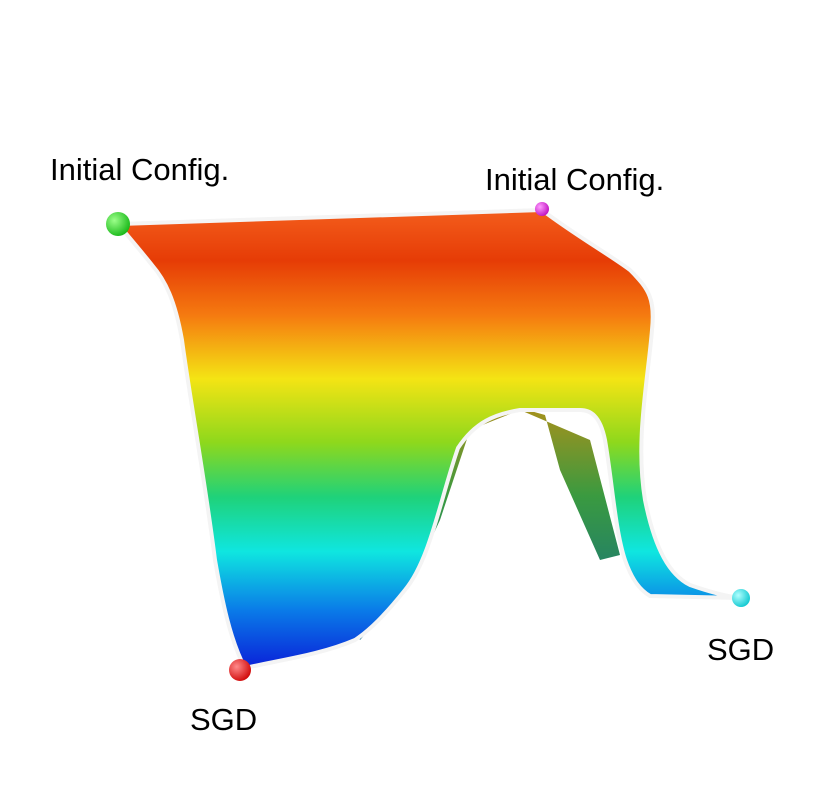  Describe the element at coordinates (118, 224) in the screenshot. I see `marker-green` at that location.